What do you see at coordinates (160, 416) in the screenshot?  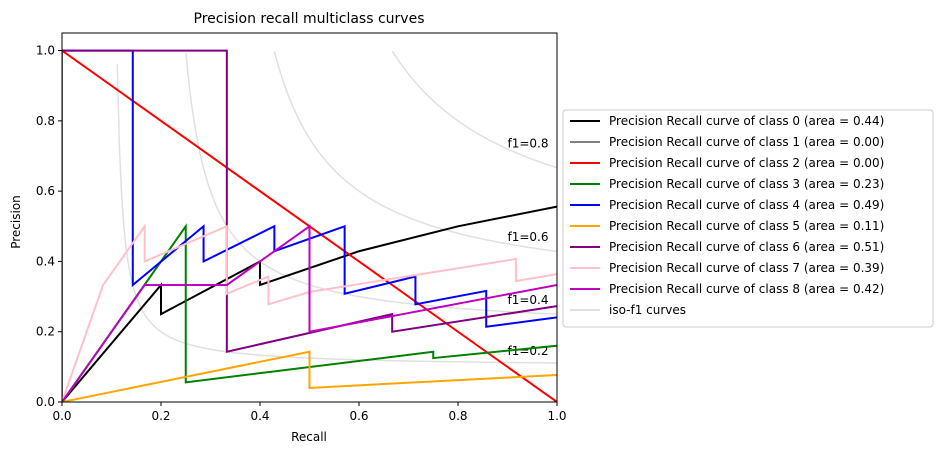 I see `x-tick-label: 0.2` at bounding box center [160, 416].